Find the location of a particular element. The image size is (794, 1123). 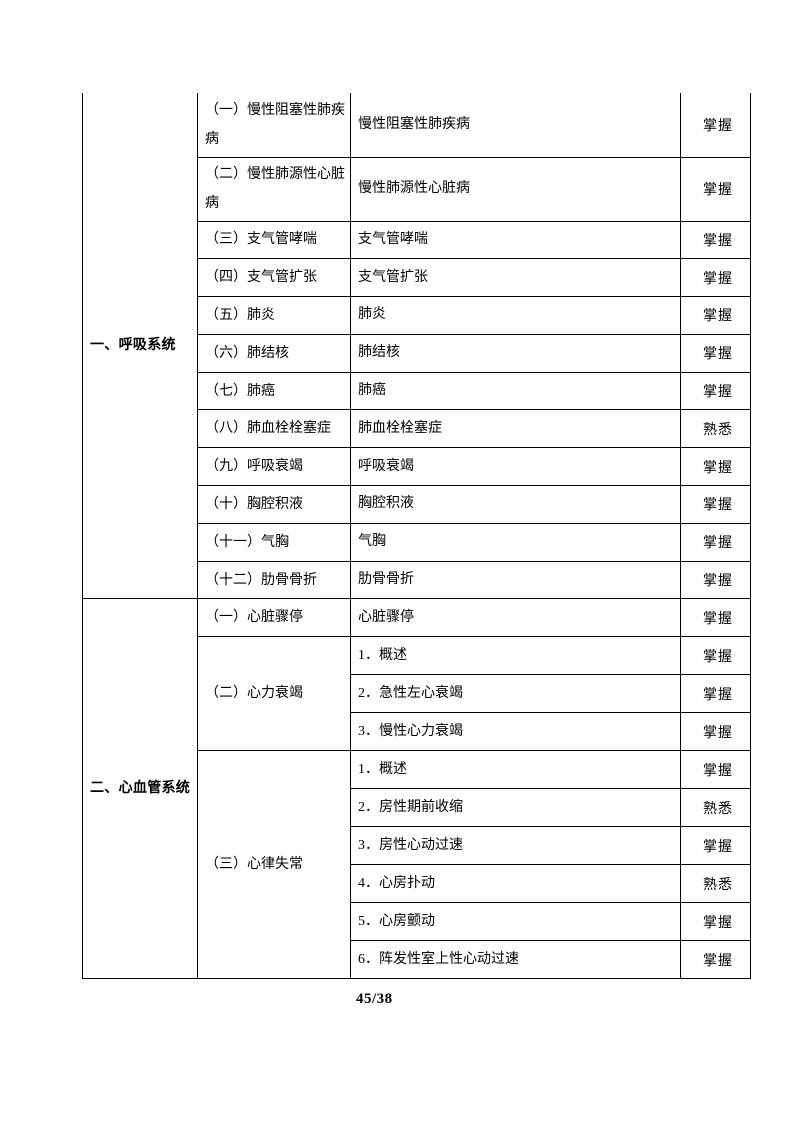

table-row: 5．心房颤动 掌握 is located at coordinates (417, 922).